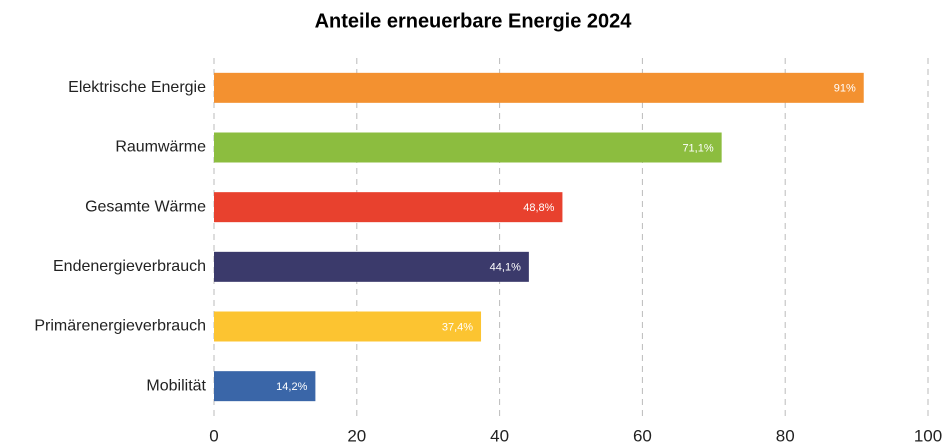  What do you see at coordinates (642, 435) in the screenshot?
I see `x-tick-label: 60` at bounding box center [642, 435].